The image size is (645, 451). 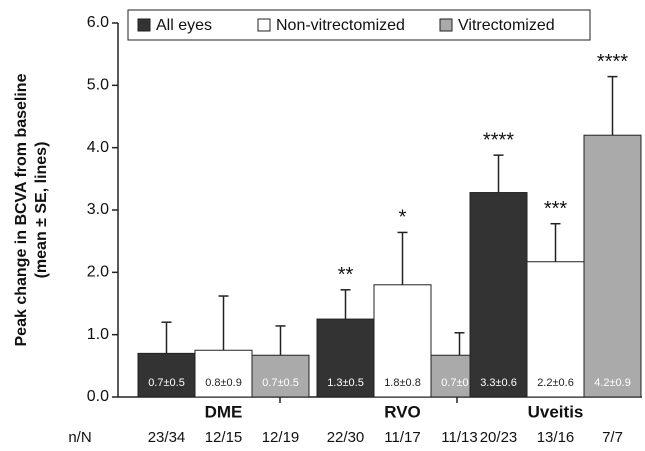 I want to click on value-label: 4.2±0.9, so click(x=612, y=383).